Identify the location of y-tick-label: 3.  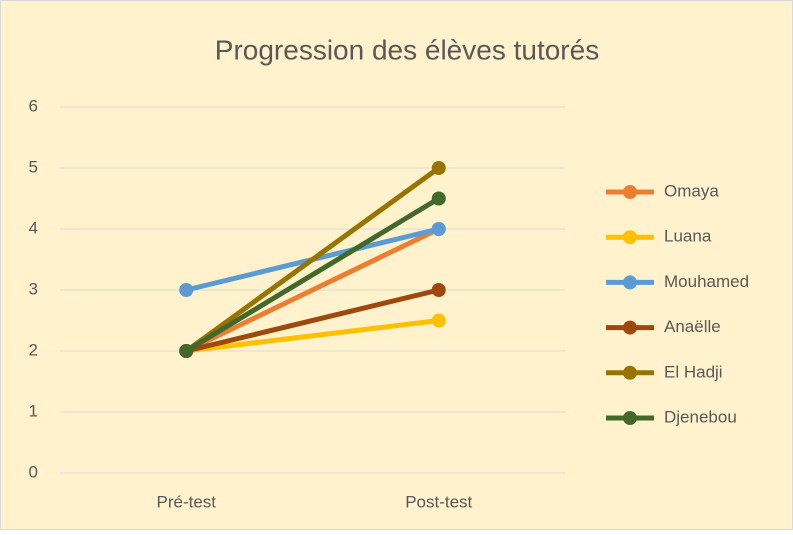
(33, 288).